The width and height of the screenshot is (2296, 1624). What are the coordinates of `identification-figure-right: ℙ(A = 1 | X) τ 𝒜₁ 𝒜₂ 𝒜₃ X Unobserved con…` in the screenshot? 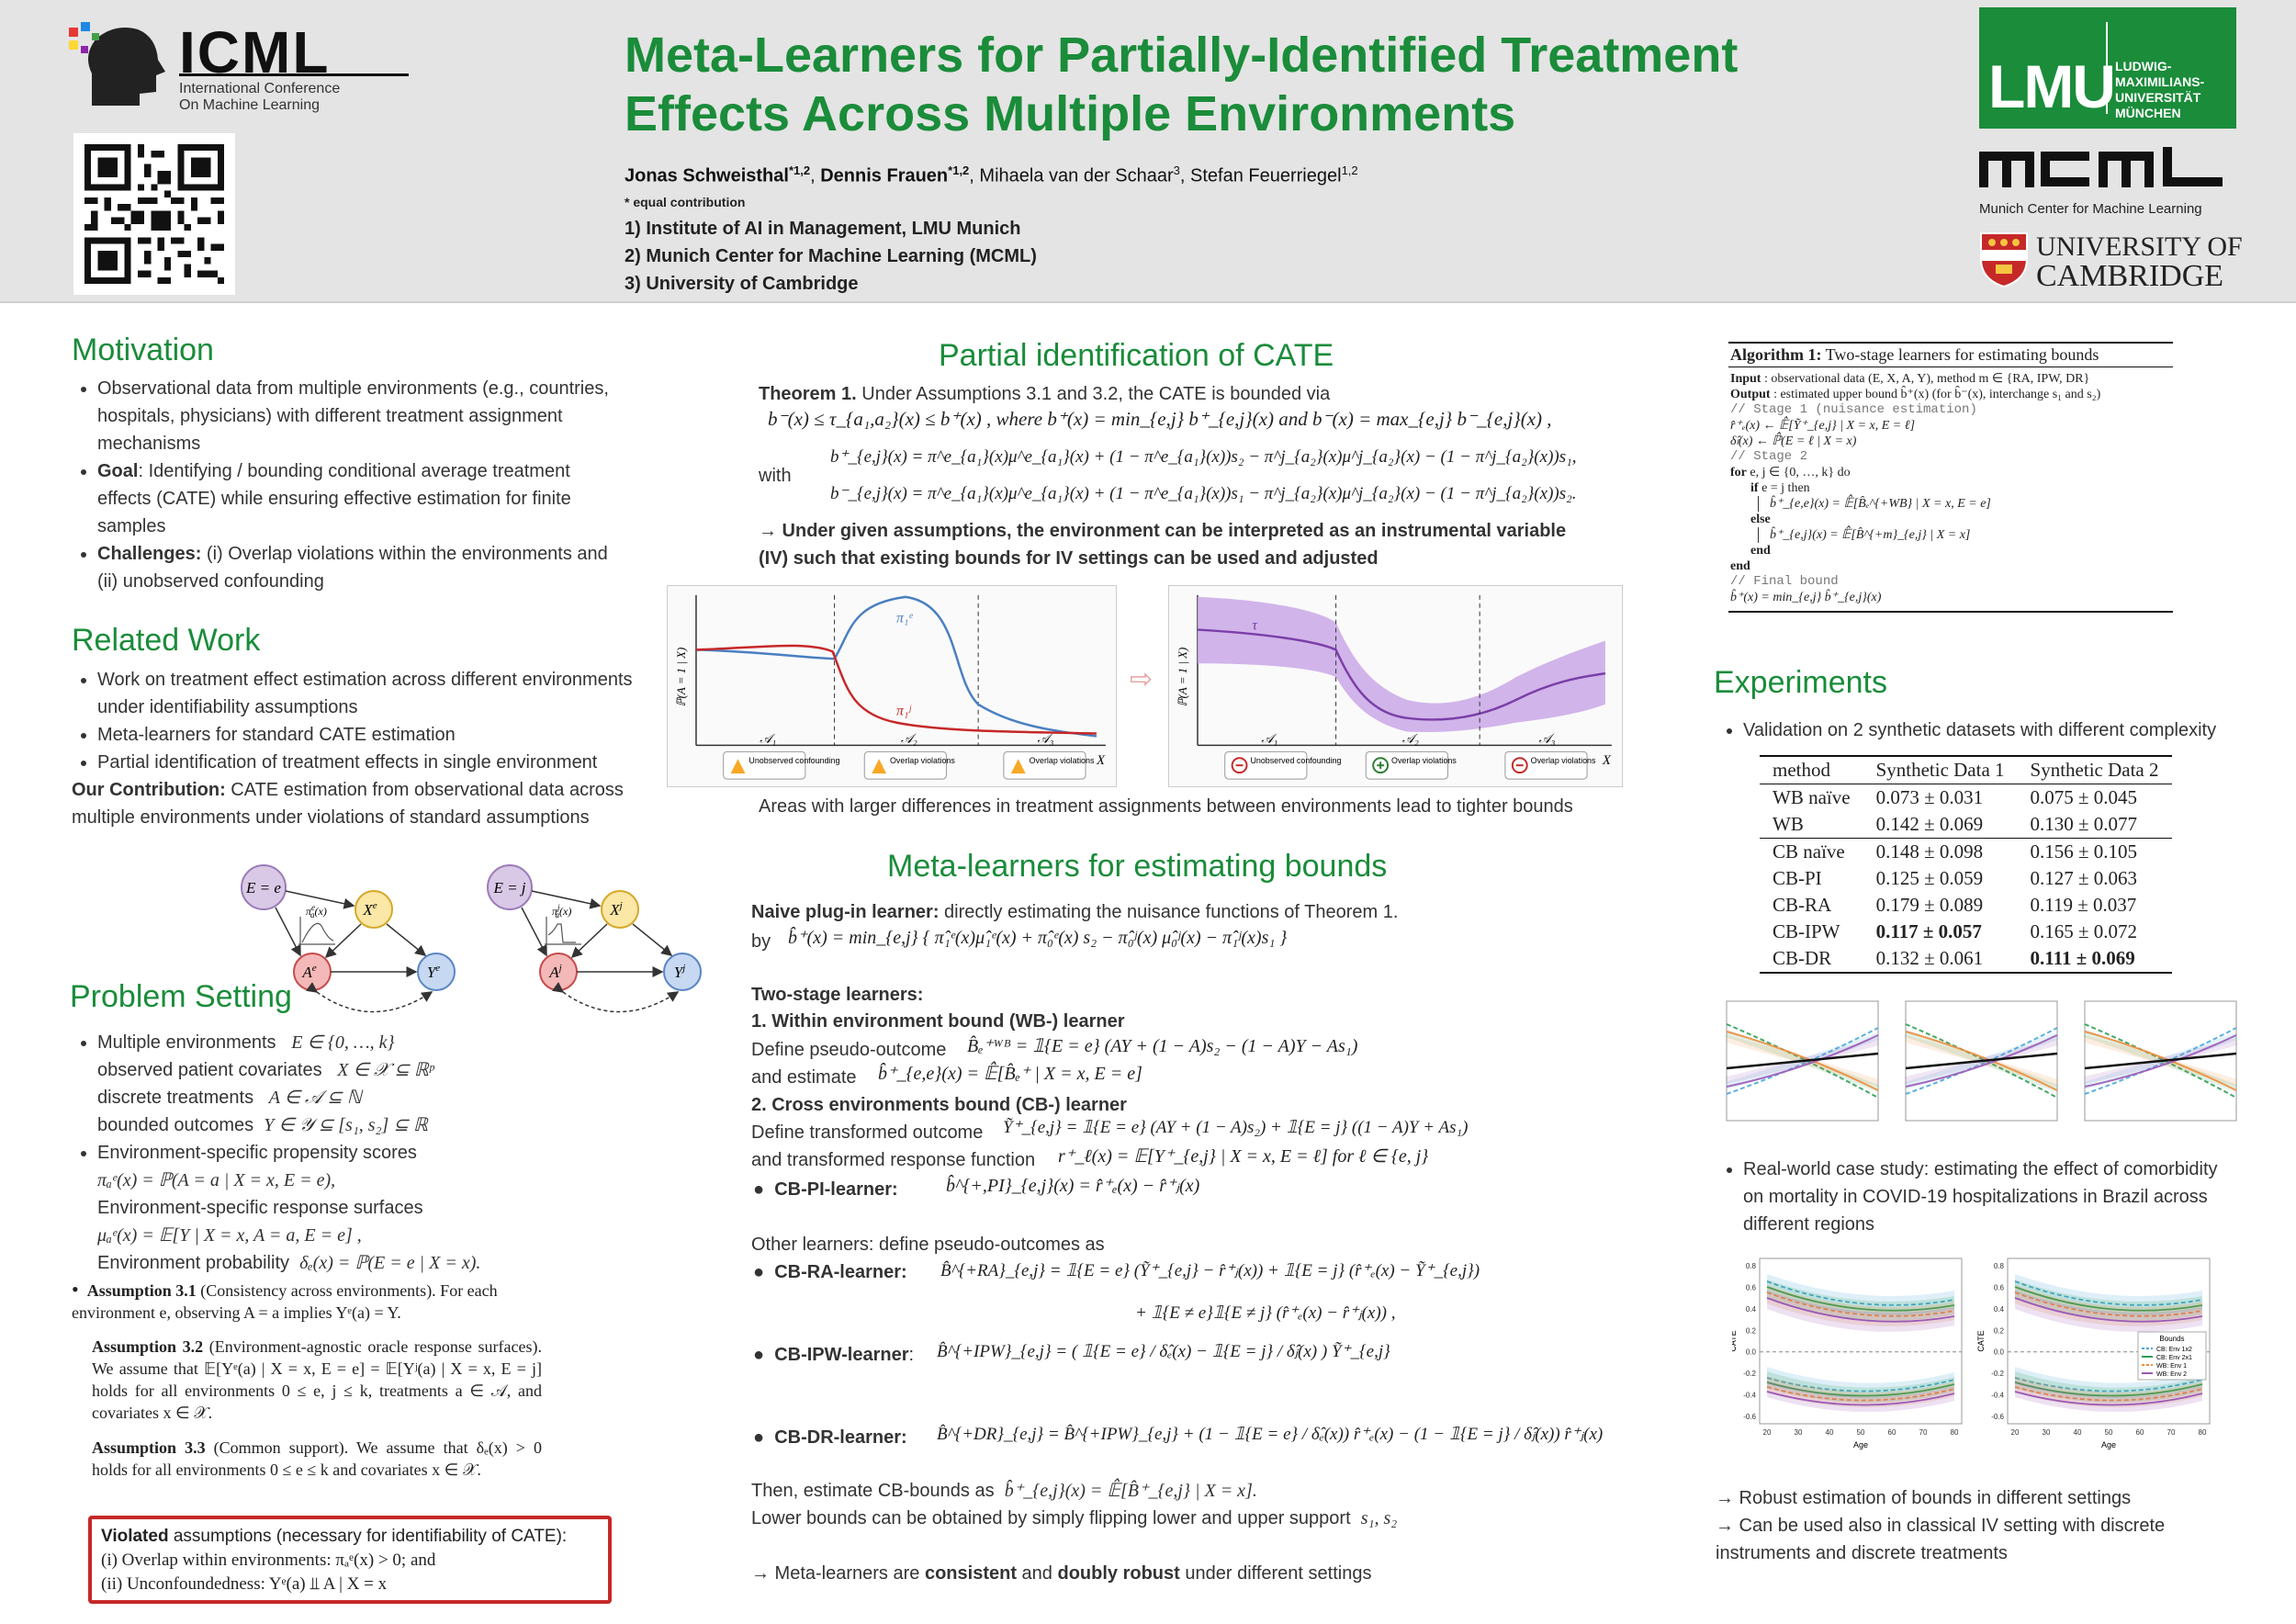 It's located at (1395, 686).